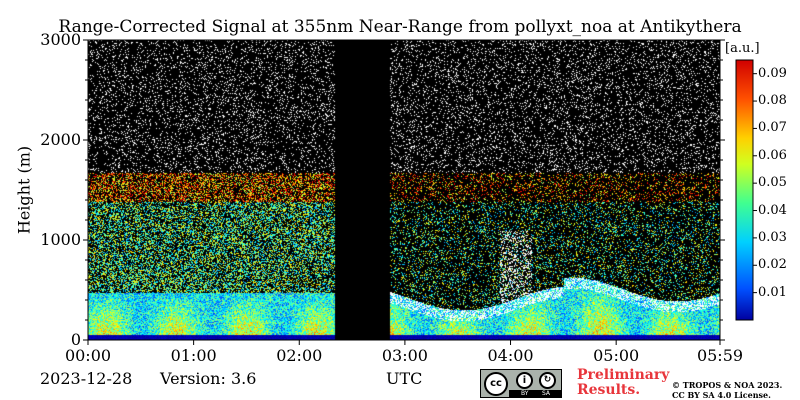 The height and width of the screenshot is (400, 800). I want to click on cc-icon: cc, so click(496, 384).